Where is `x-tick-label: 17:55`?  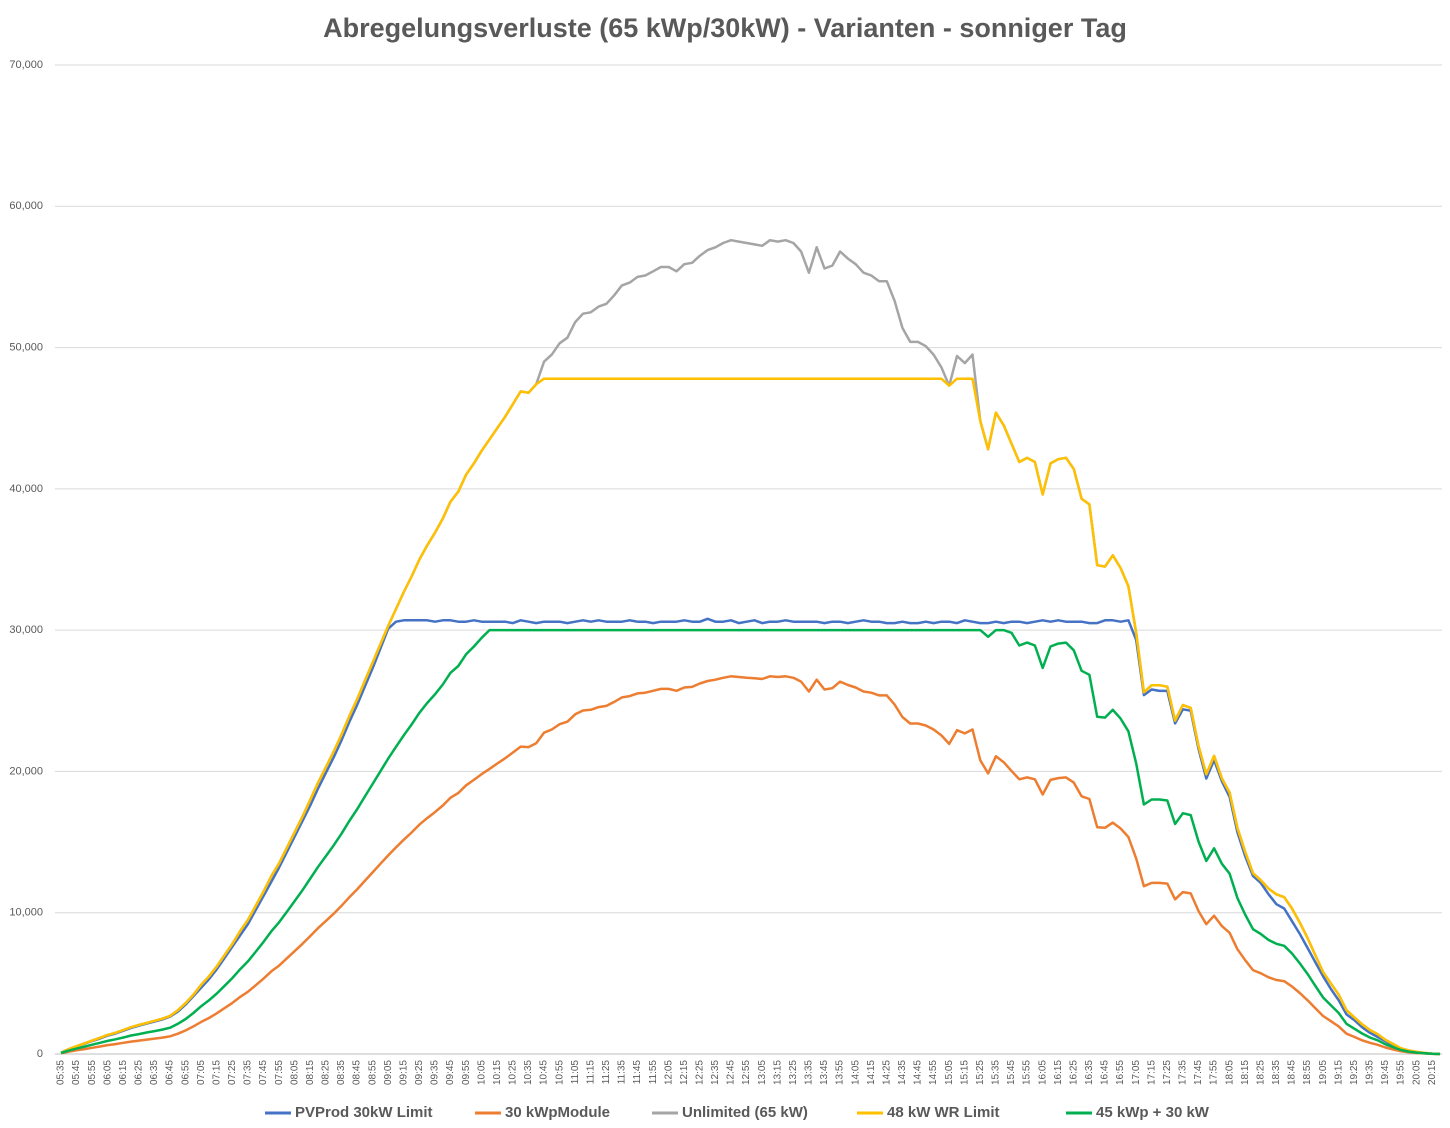 x-tick-label: 17:55 is located at coordinates (1214, 1072).